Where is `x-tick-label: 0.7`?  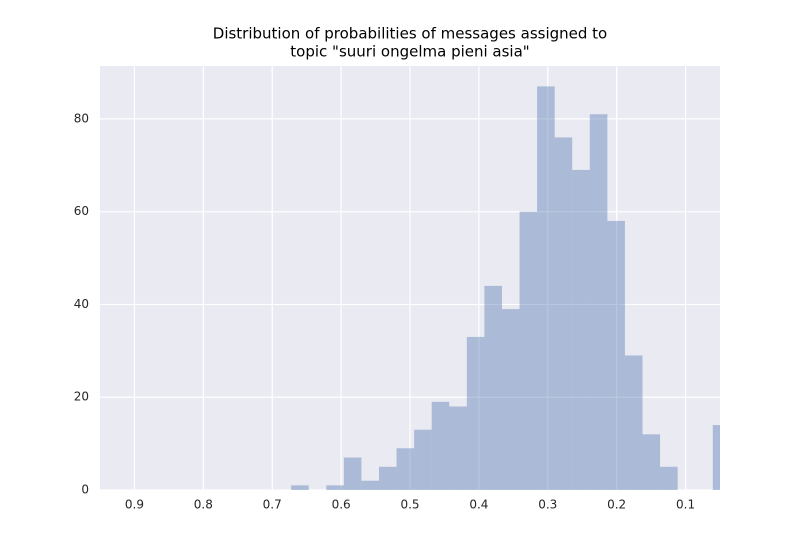
x-tick-label: 0.7 is located at coordinates (272, 505).